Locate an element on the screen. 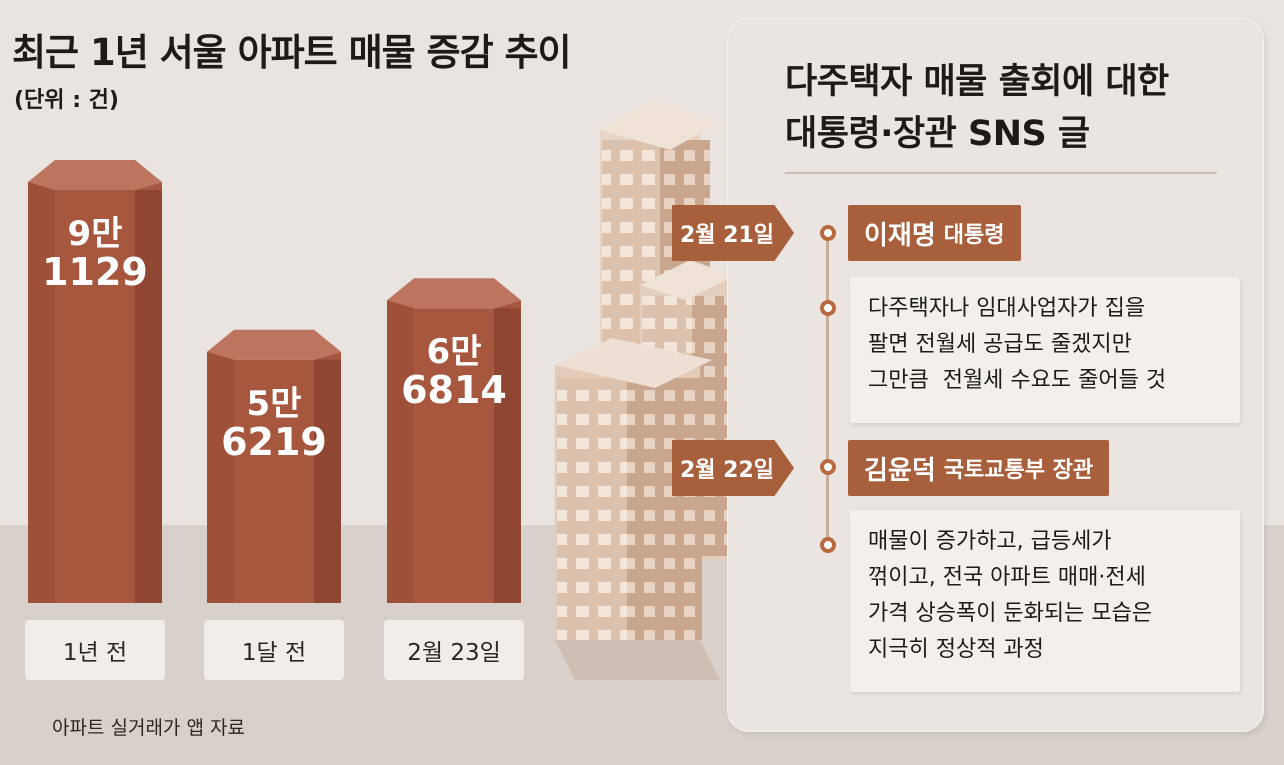  bar-value-line-2: 6219 is located at coordinates (274, 441).